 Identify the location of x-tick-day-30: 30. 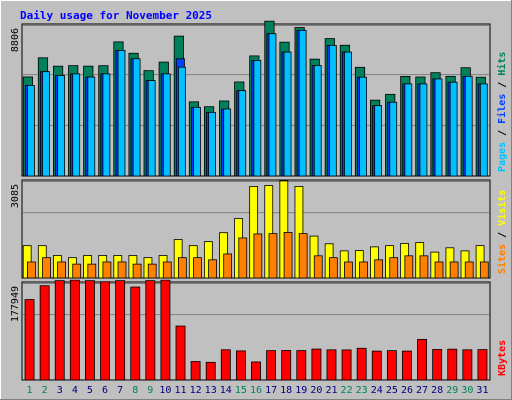
(467, 390).